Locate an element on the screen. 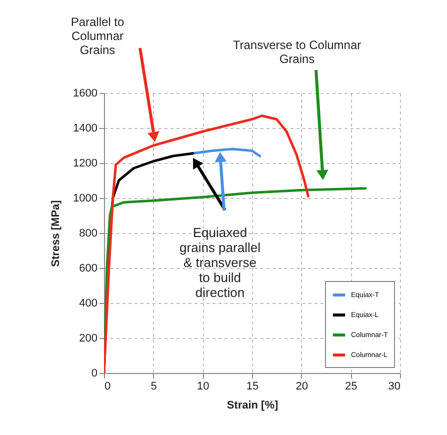 This screenshot has height=435, width=447. y-tick-label: 800 is located at coordinates (88, 234).